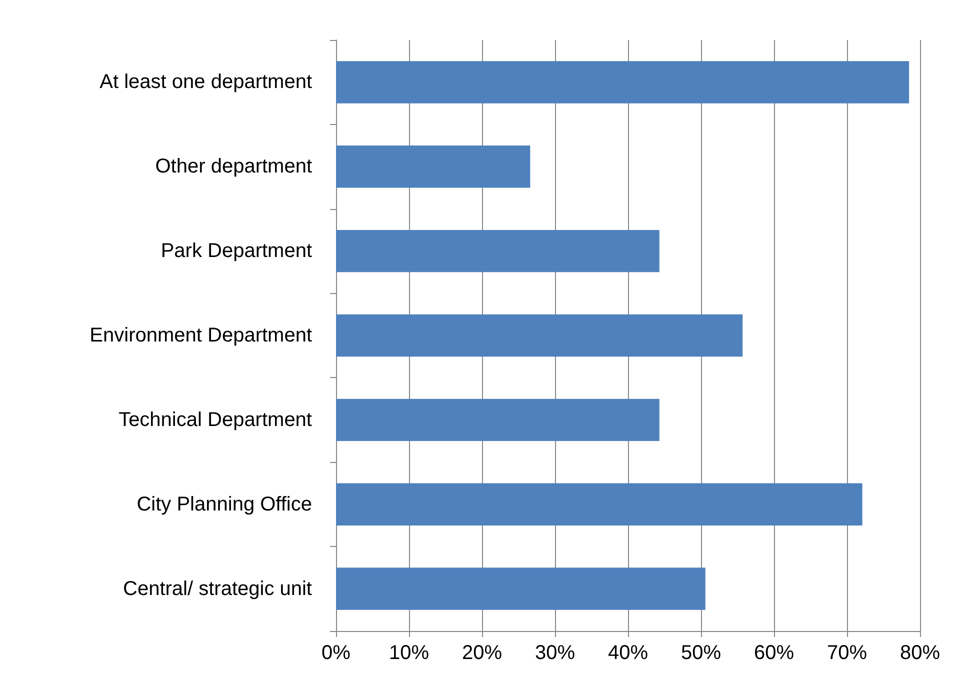 This screenshot has width=957, height=691. Describe the element at coordinates (206, 82) in the screenshot. I see `y-tick-label: At least one department` at that location.